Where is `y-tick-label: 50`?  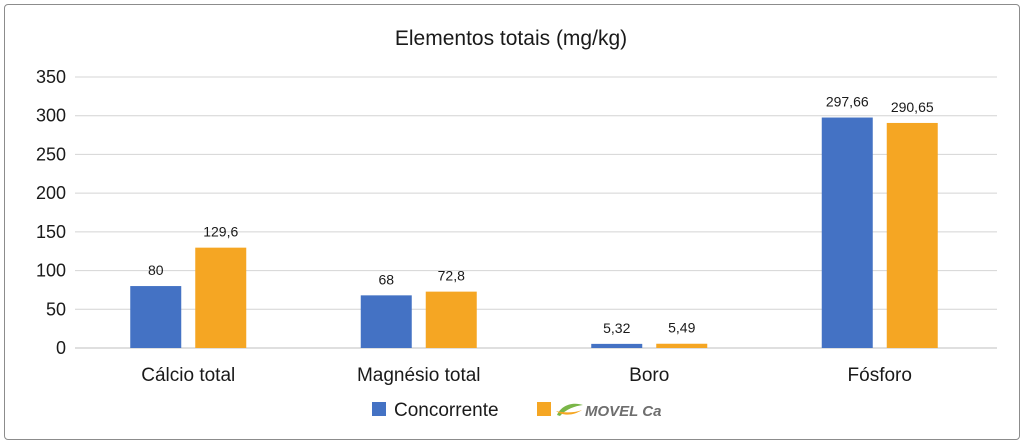 y-tick-label: 50 is located at coordinates (56, 309).